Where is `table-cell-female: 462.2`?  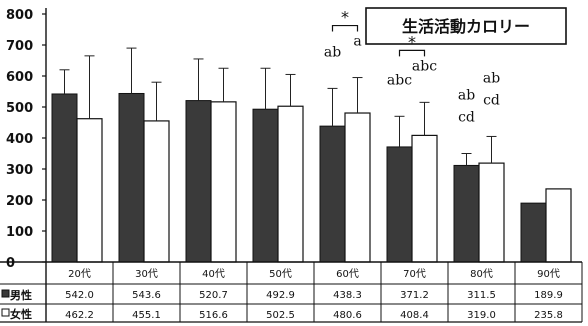
table-cell-female: 462.2 is located at coordinates (79, 315).